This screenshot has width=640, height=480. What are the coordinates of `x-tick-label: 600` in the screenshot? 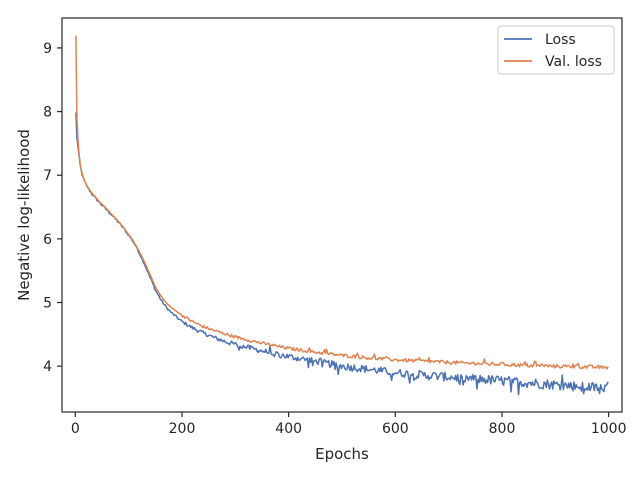 It's located at (395, 429).